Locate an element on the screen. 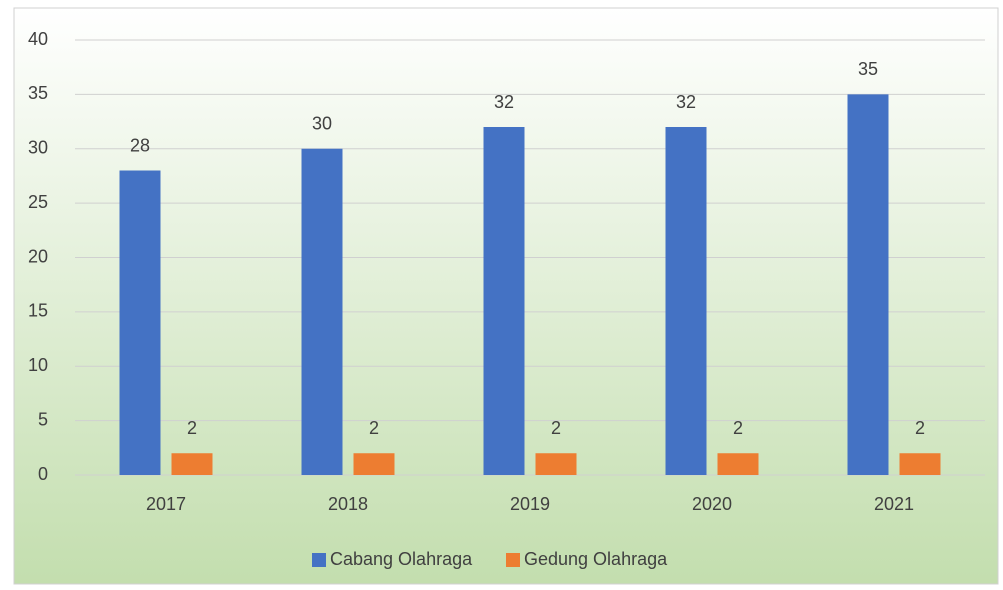 This screenshot has height=590, width=1003. data-label: 28 is located at coordinates (140, 145).